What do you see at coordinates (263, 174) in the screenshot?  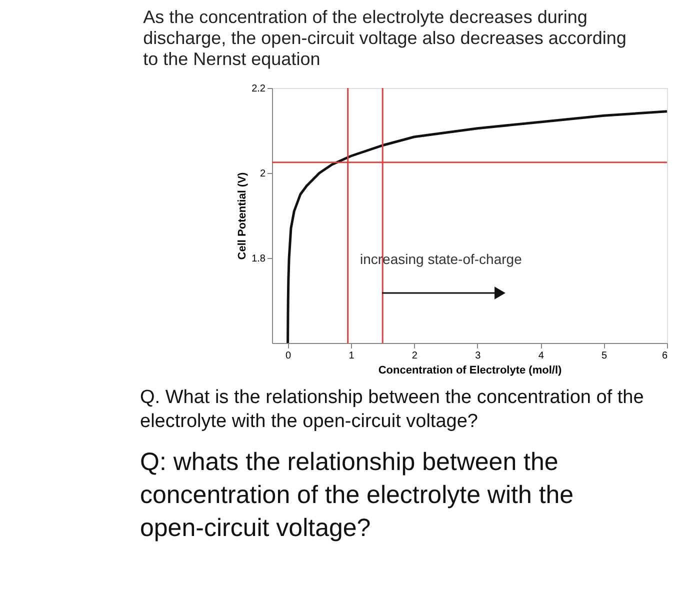 I see `y-tick-label: 2` at bounding box center [263, 174].